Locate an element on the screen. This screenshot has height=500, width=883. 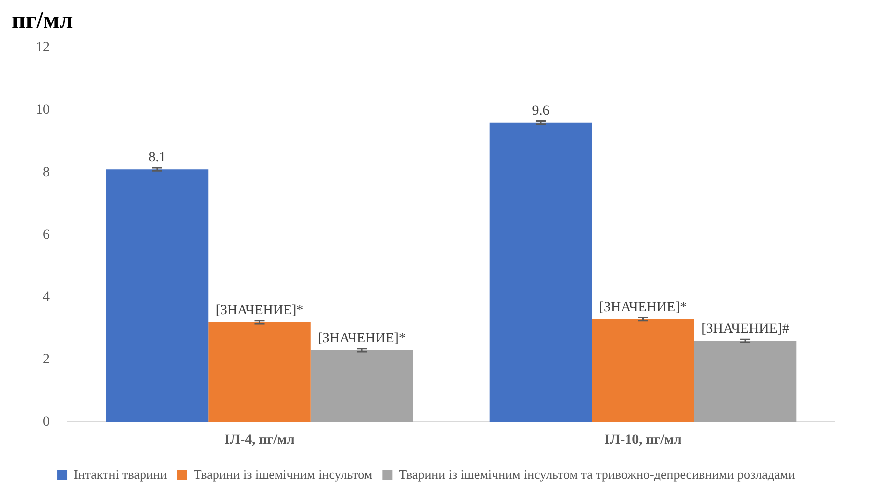
y-axis-title: пг/мл is located at coordinates (43, 21).